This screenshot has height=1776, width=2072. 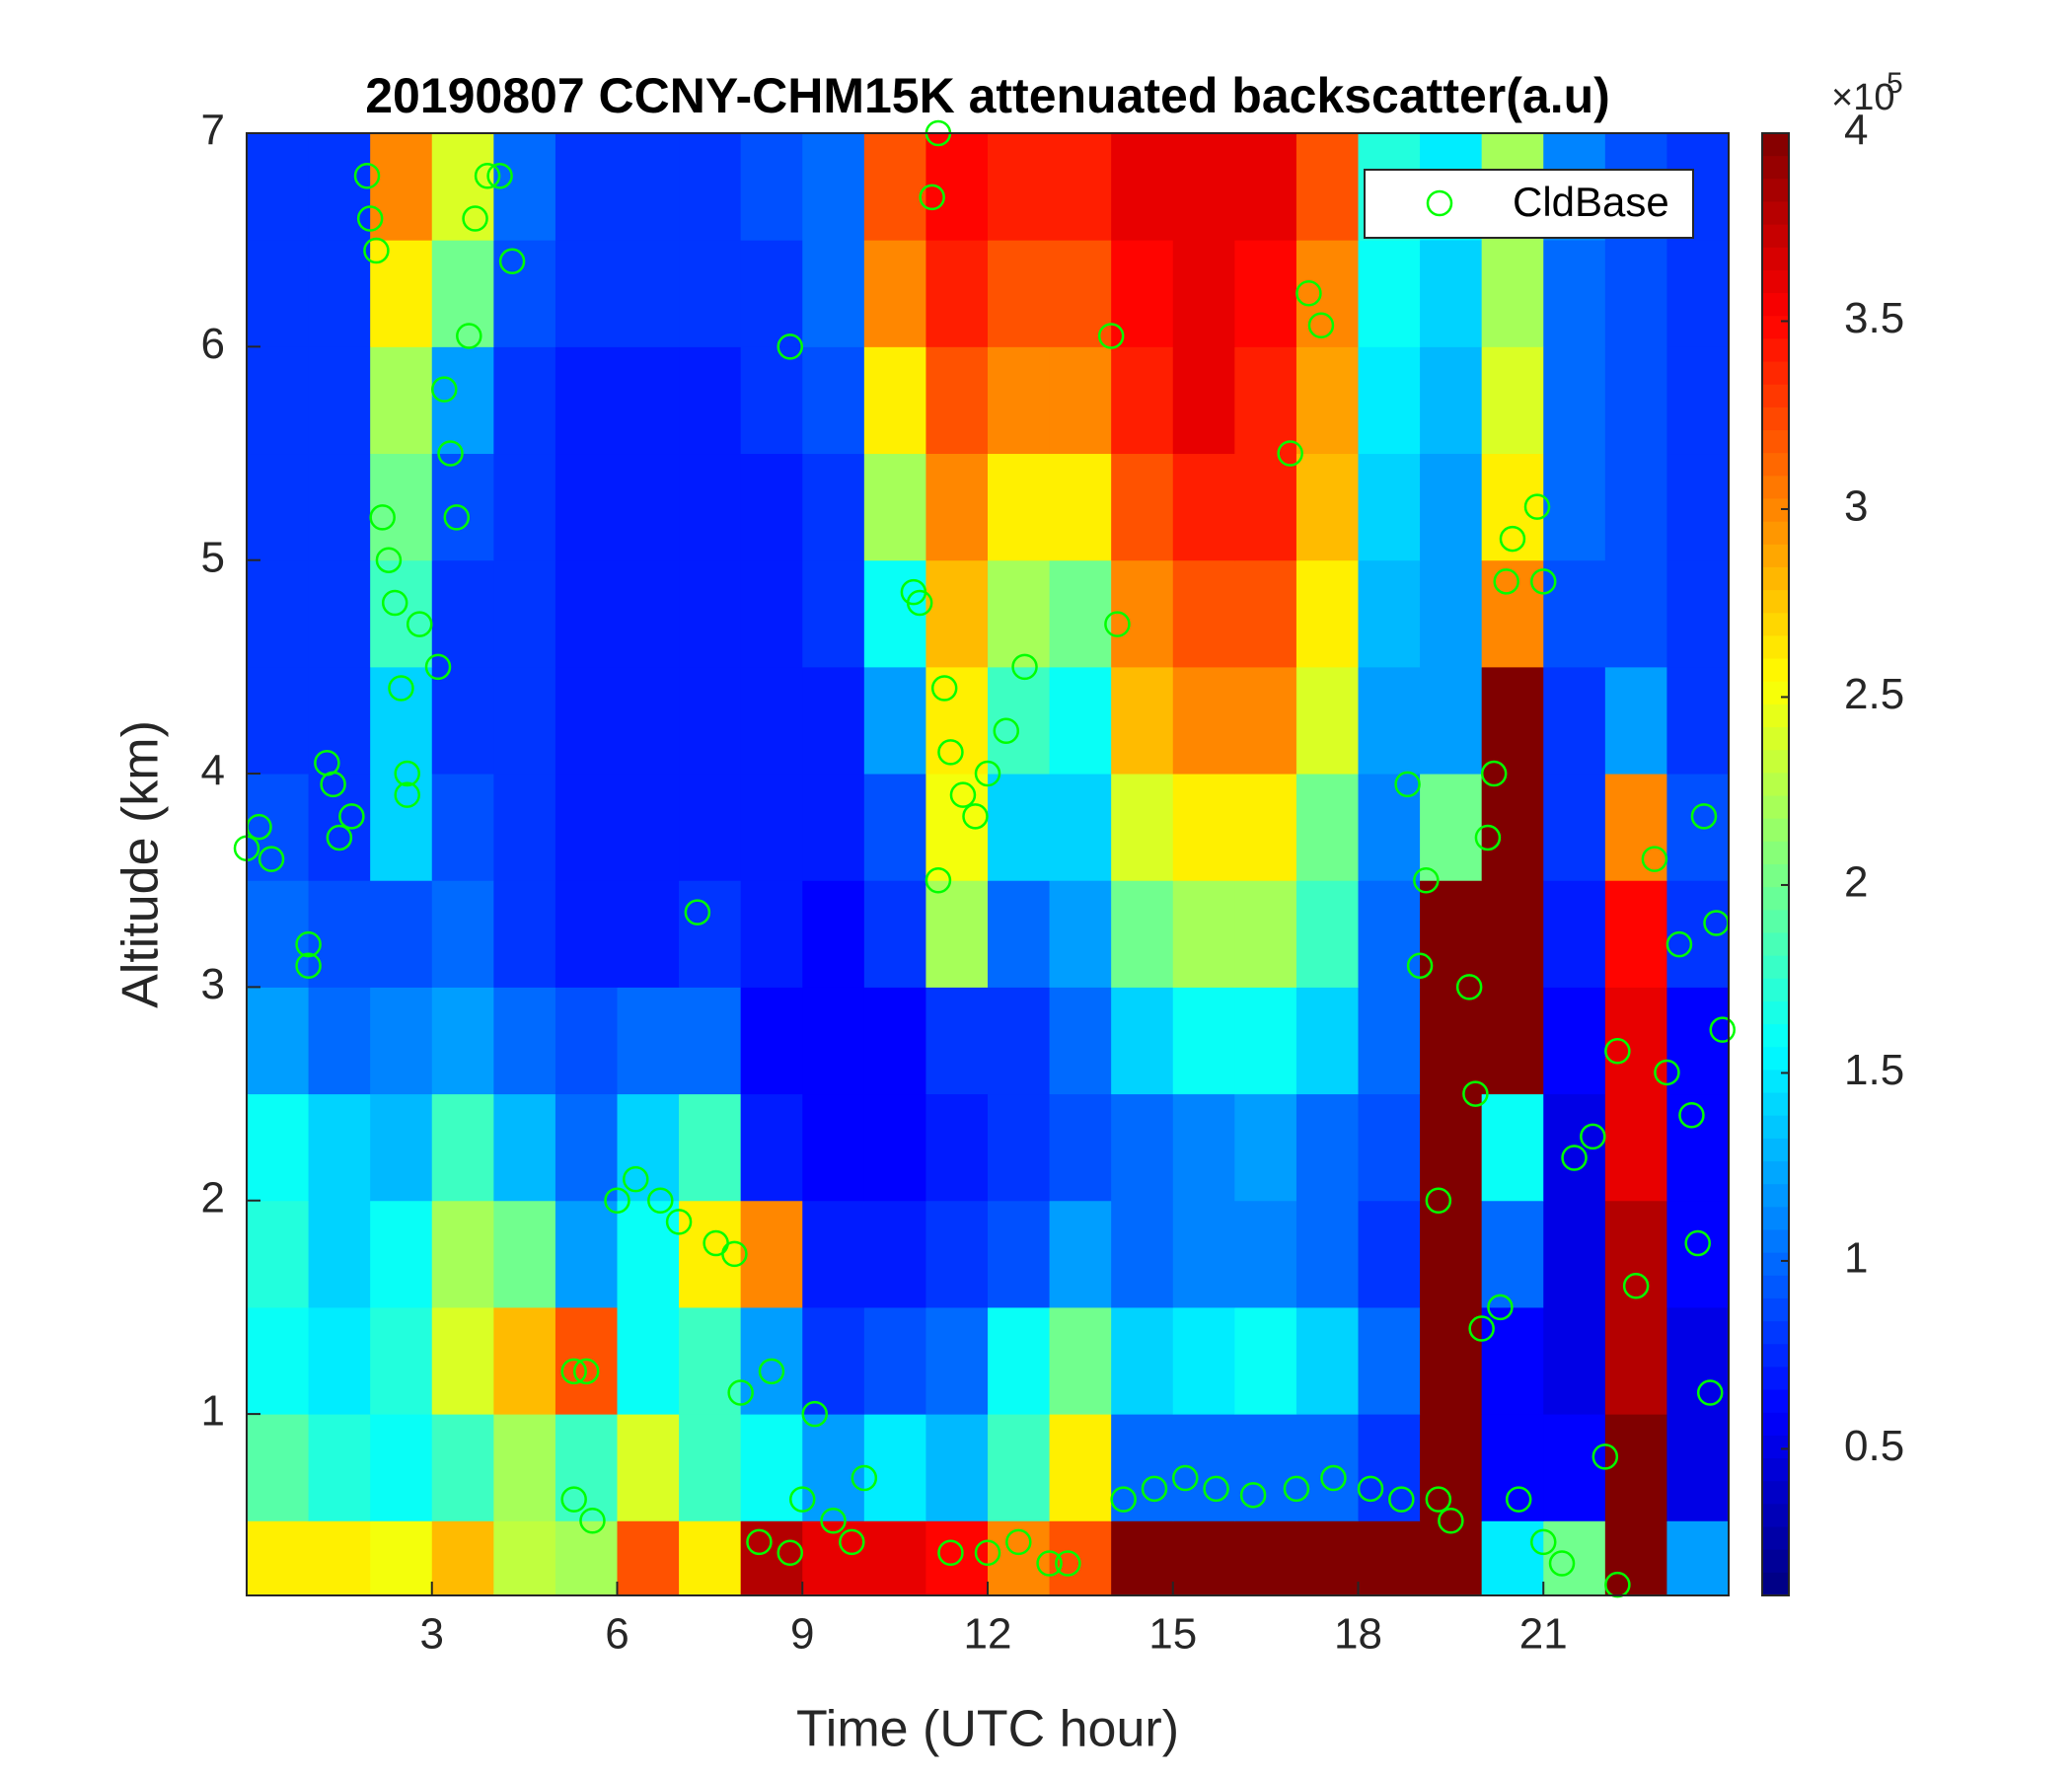 I want to click on y-tick-label: 7, so click(x=213, y=131).